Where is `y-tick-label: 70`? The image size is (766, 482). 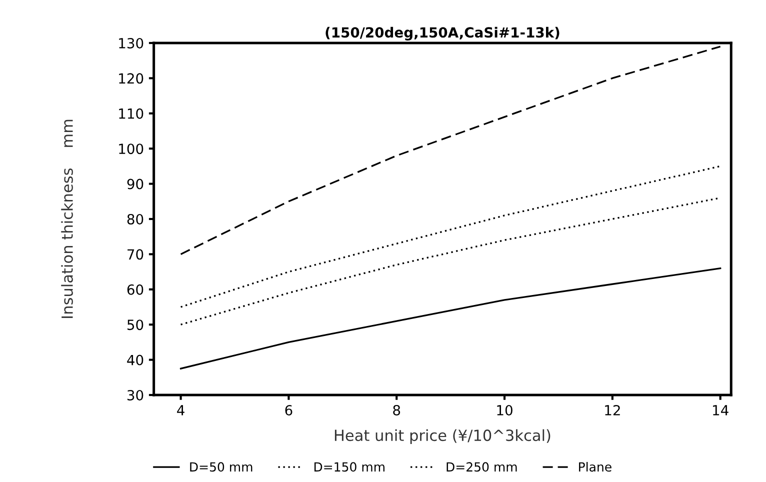 y-tick-label: 70 is located at coordinates (136, 254).